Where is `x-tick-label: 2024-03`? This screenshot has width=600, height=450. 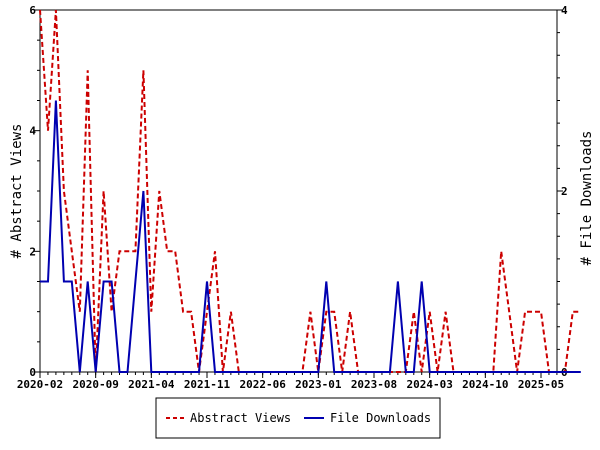 x-tick-label: 2024-03 is located at coordinates (429, 384).